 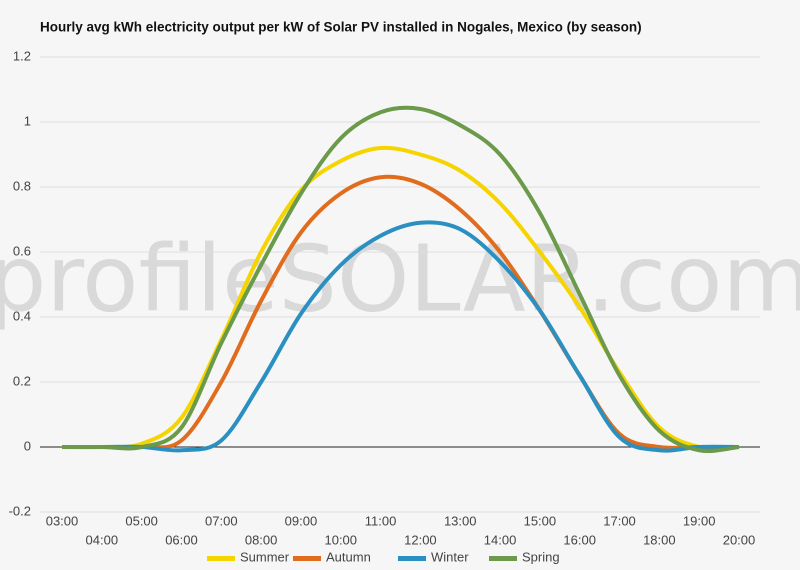 What do you see at coordinates (265, 556) in the screenshot?
I see `legend-label: Summer` at bounding box center [265, 556].